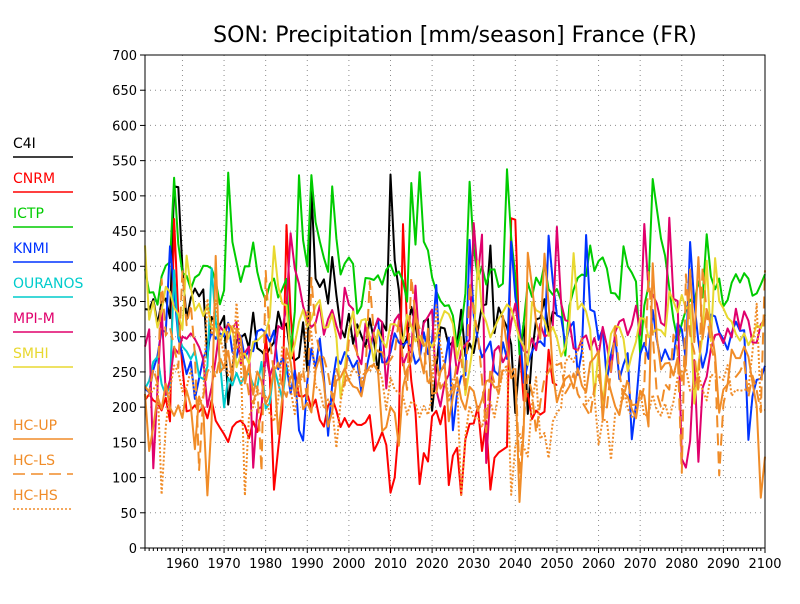  I want to click on legend-label-c4i: C4I, so click(24, 144).